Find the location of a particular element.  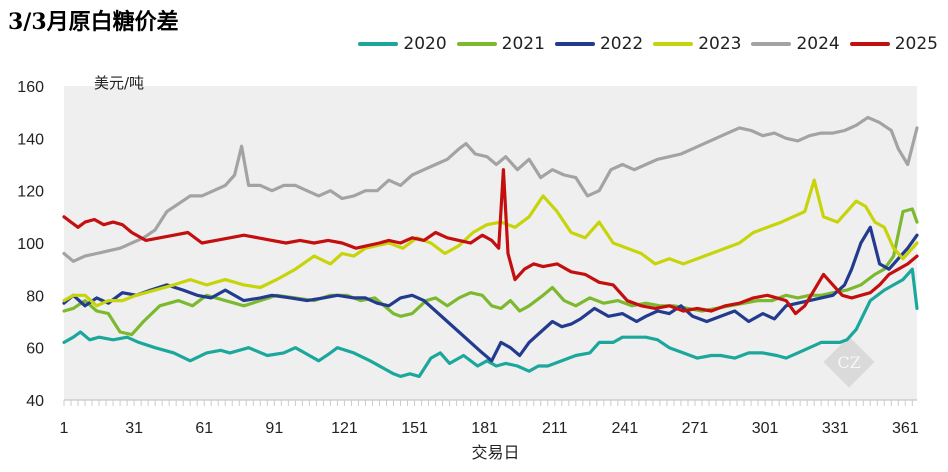

legend-item-2020: 2020 is located at coordinates (402, 44).